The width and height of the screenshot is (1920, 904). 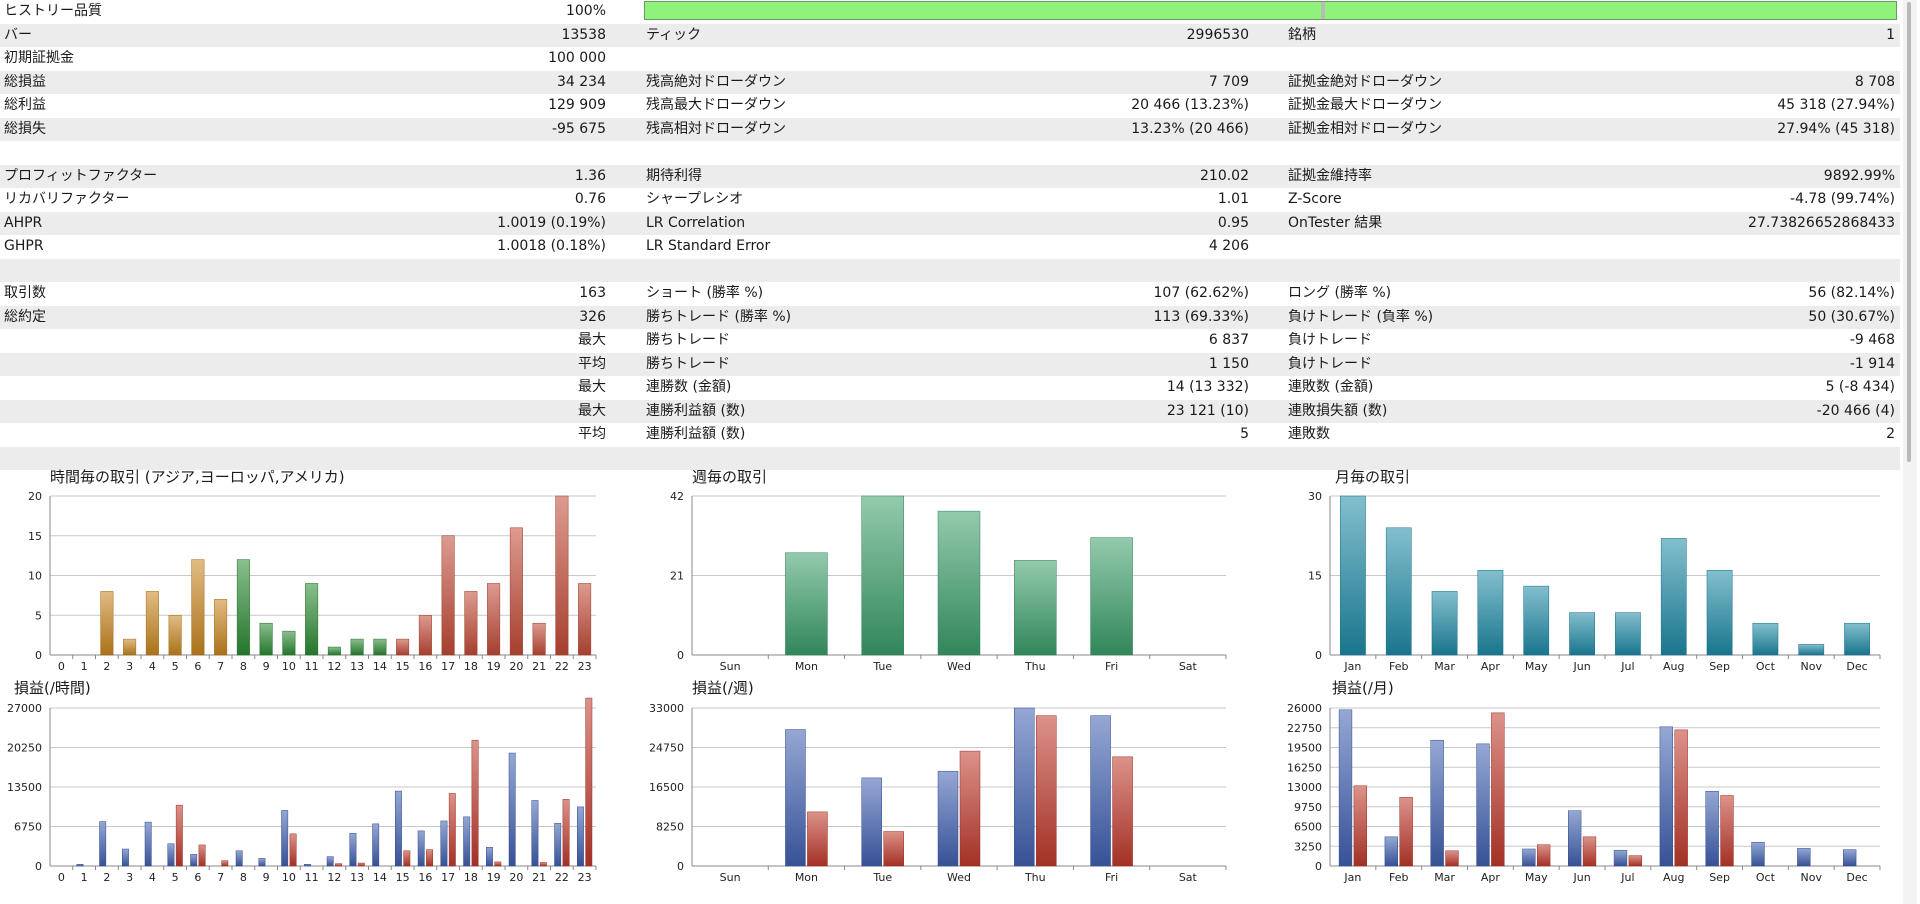 I want to click on stat-label: 負けトレード (負率 %), so click(x=1361, y=316).